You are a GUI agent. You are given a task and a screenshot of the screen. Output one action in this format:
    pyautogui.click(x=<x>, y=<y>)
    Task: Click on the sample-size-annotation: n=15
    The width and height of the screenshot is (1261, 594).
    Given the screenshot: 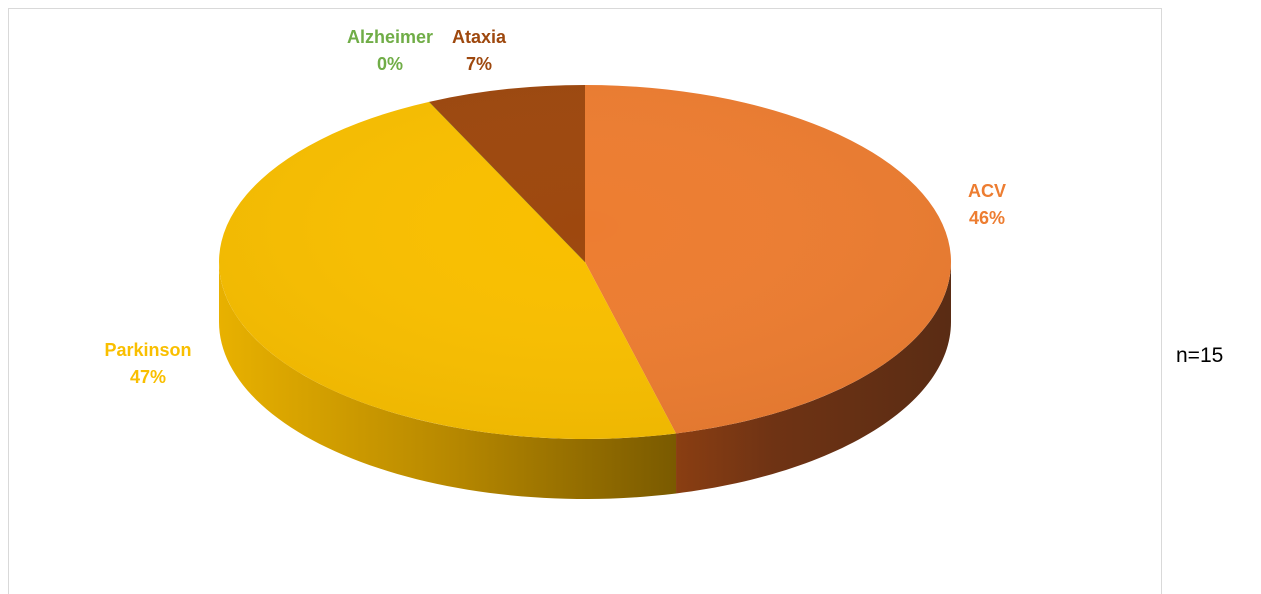 What is the action you would take?
    pyautogui.click(x=1200, y=355)
    